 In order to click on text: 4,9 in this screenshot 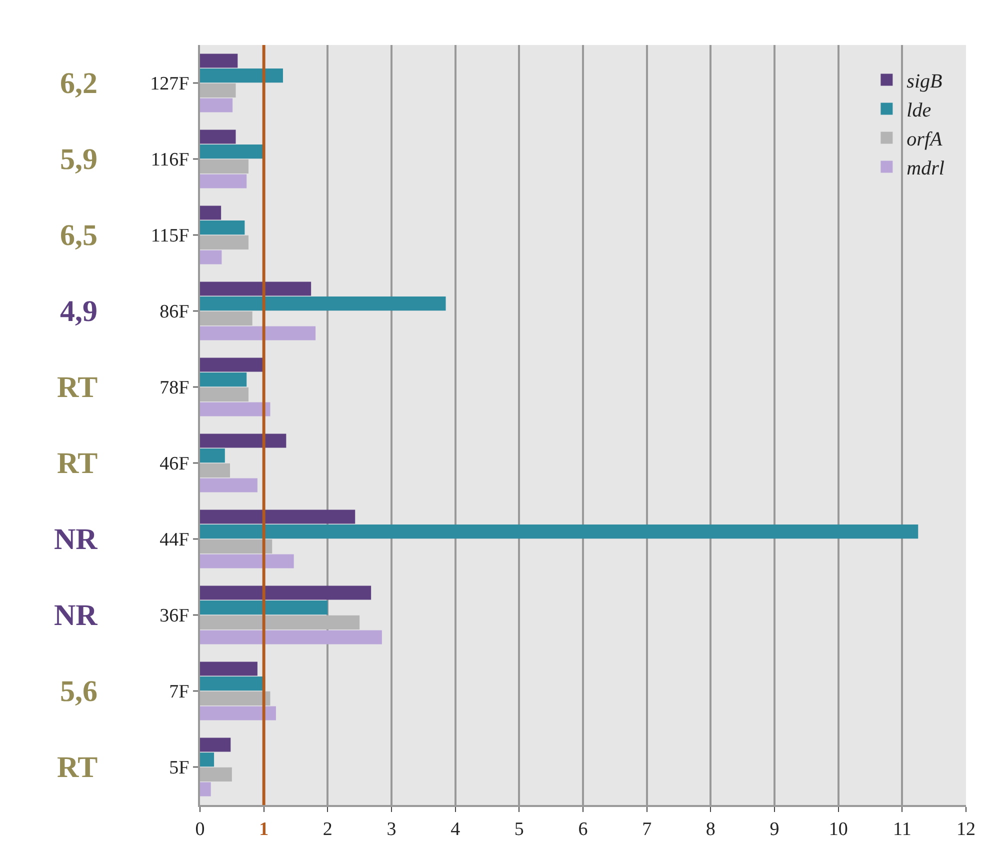, I will do `click(79, 311)`.